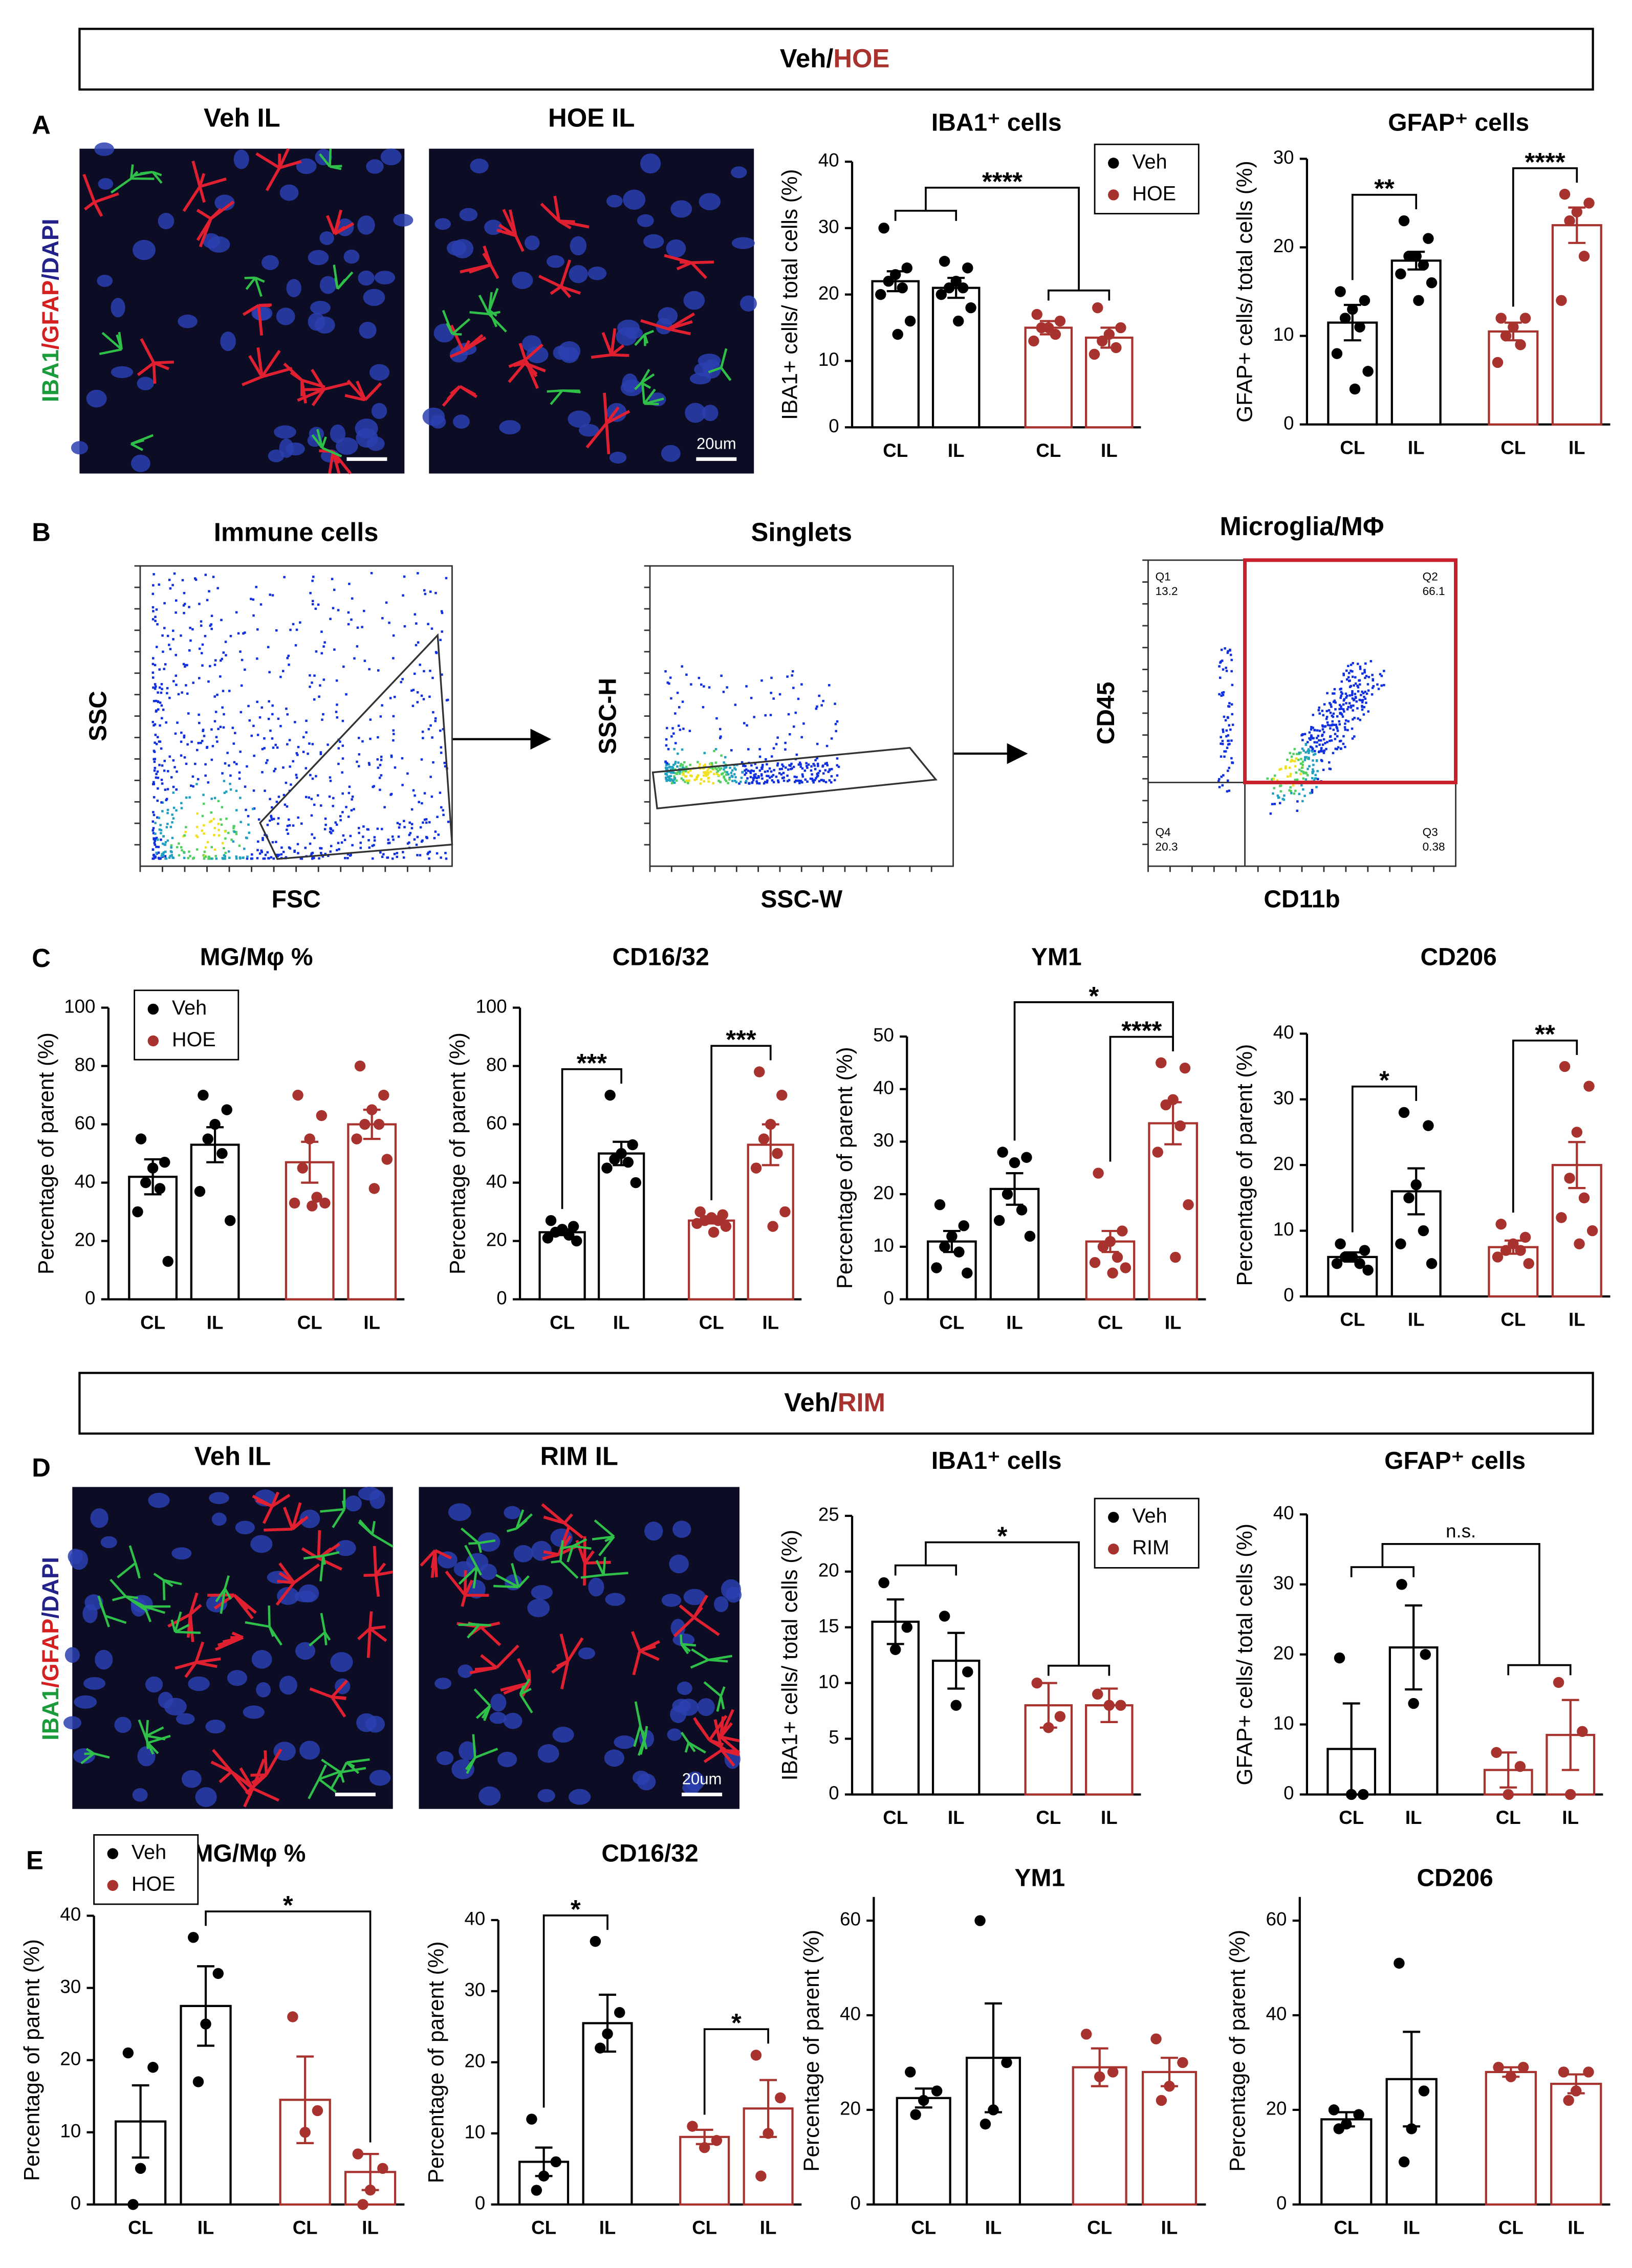 This screenshot has height=2268, width=1632. Describe the element at coordinates (1385, 237) in the screenshot. I see `bracket-line` at that location.